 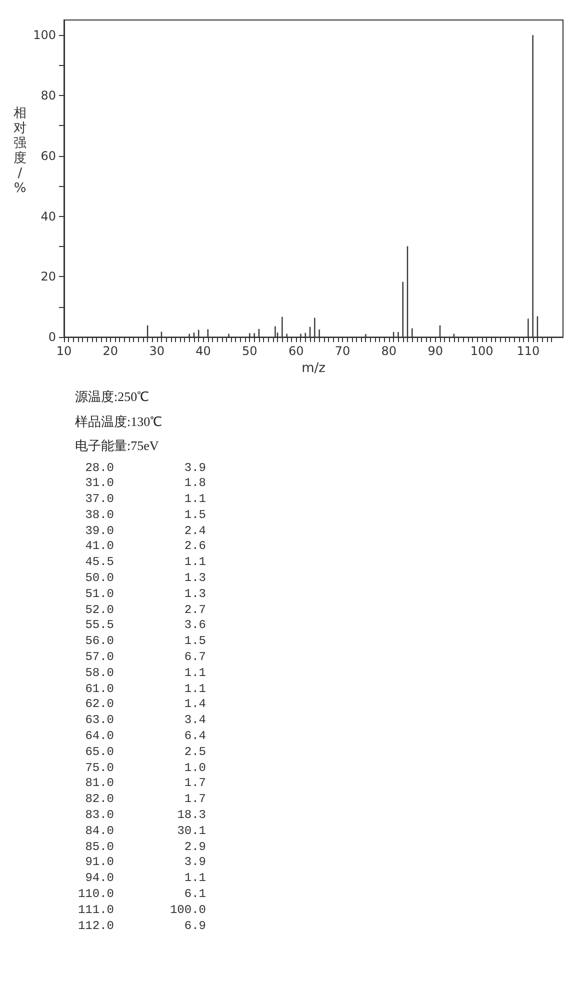 I want to click on category-label: 55.5, so click(x=99, y=626).